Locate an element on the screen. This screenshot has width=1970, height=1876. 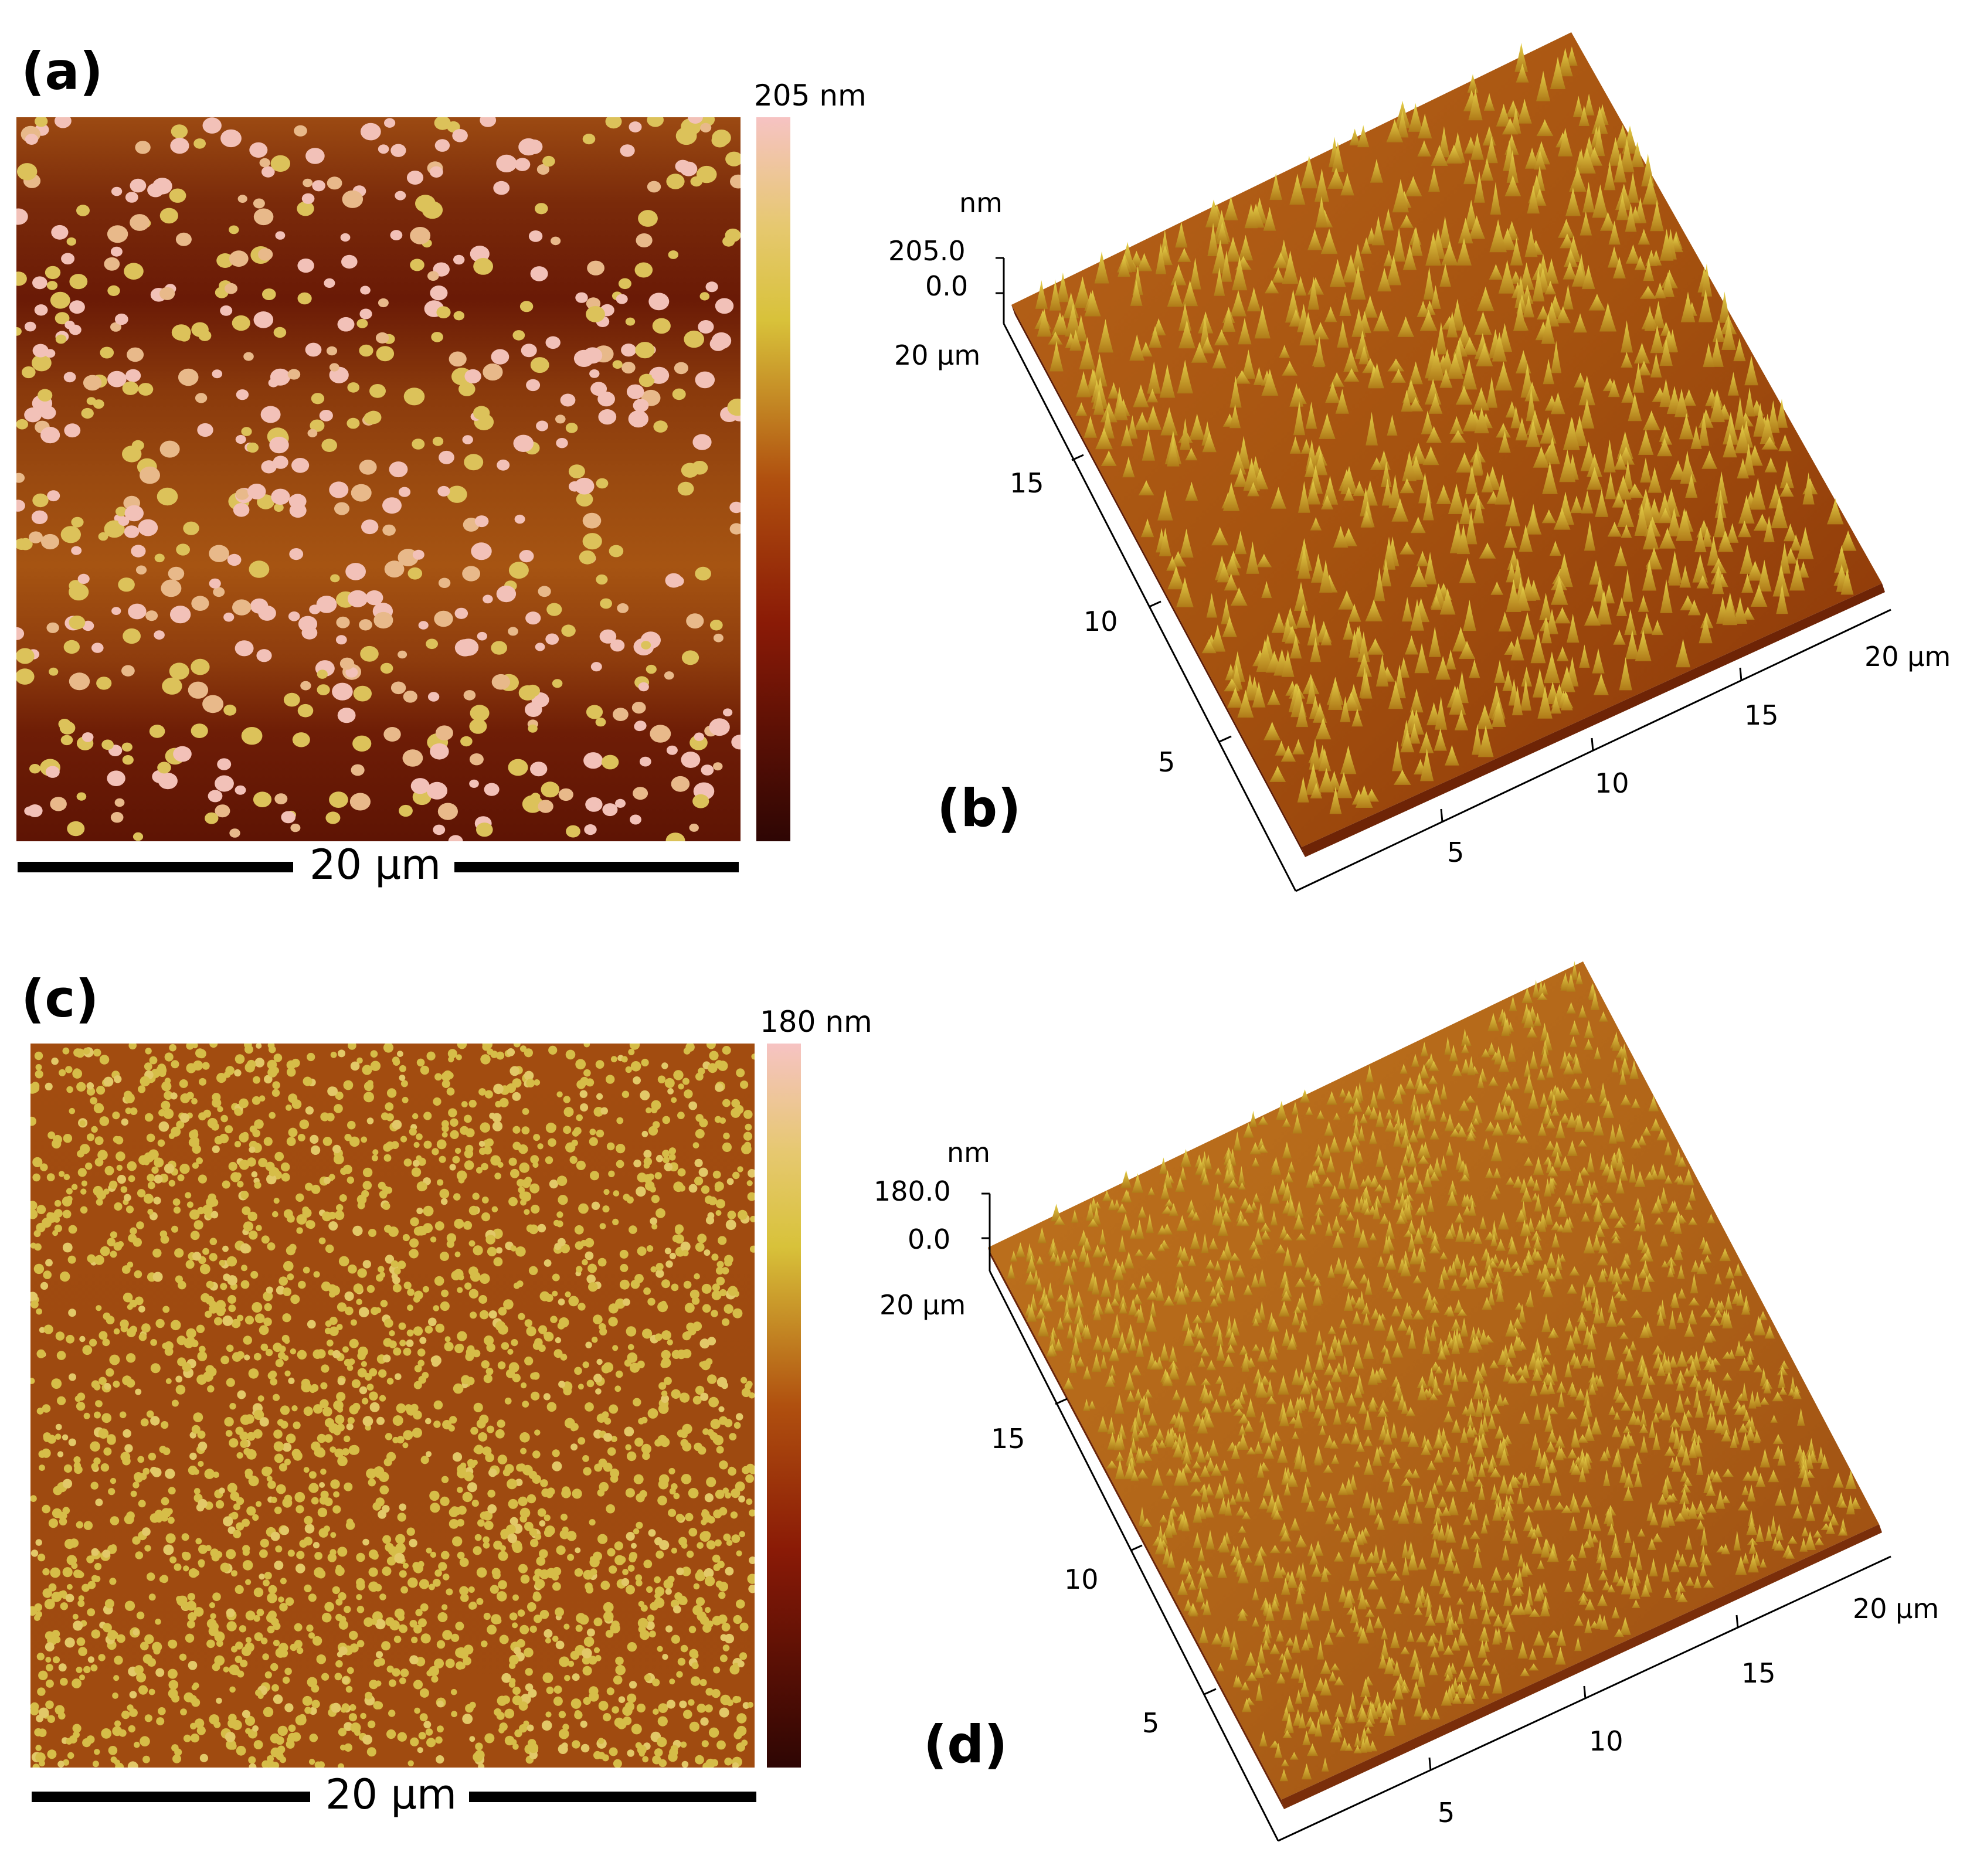
scale-bar-a-left is located at coordinates (155, 867).